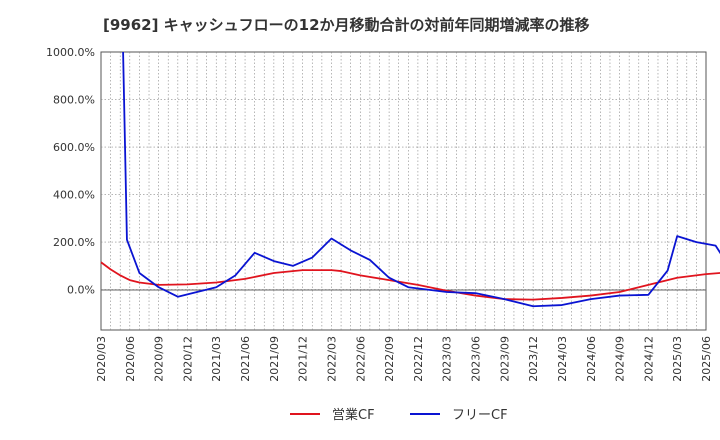 This screenshot has width=720, height=440. What do you see at coordinates (360, 359) in the screenshot?
I see `x-tick-label: 2022/06` at bounding box center [360, 359].